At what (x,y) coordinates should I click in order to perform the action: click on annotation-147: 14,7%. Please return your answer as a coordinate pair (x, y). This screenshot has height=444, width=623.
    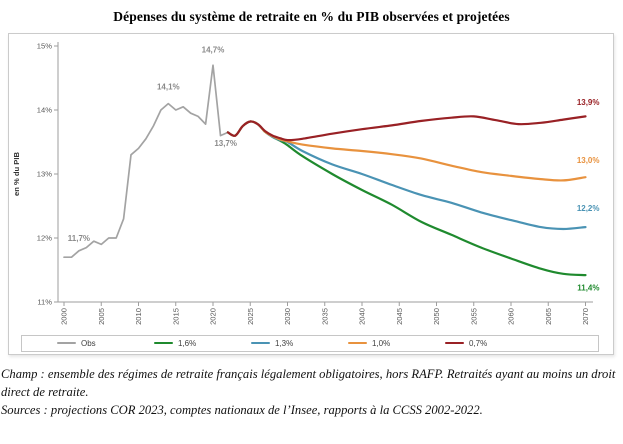
    Looking at the image, I should click on (213, 49).